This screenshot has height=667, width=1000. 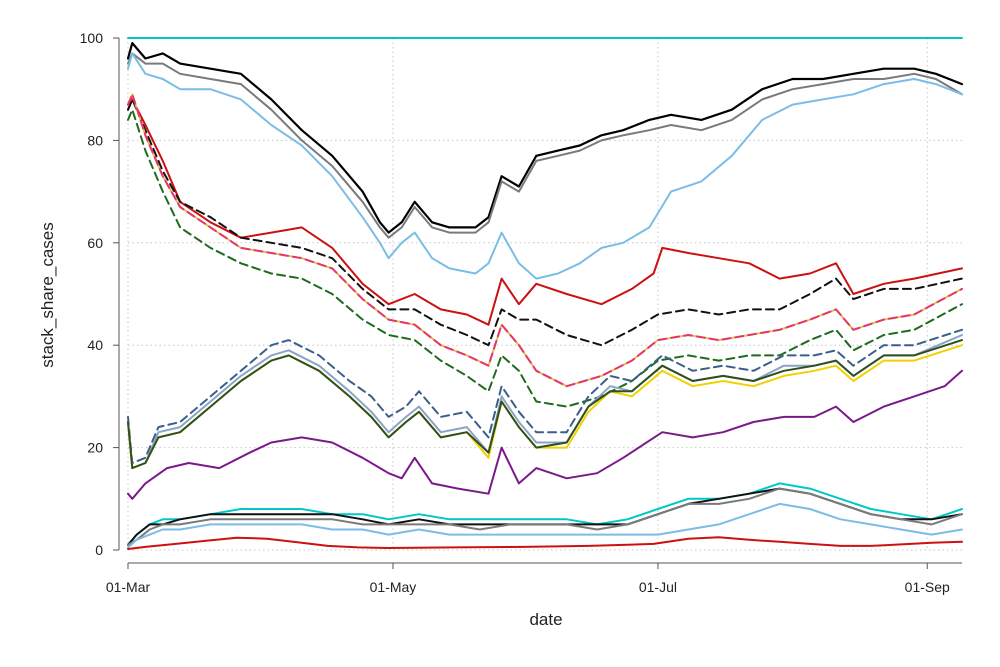 What do you see at coordinates (128, 587) in the screenshot?
I see `x-tick-label: 01-Mar` at bounding box center [128, 587].